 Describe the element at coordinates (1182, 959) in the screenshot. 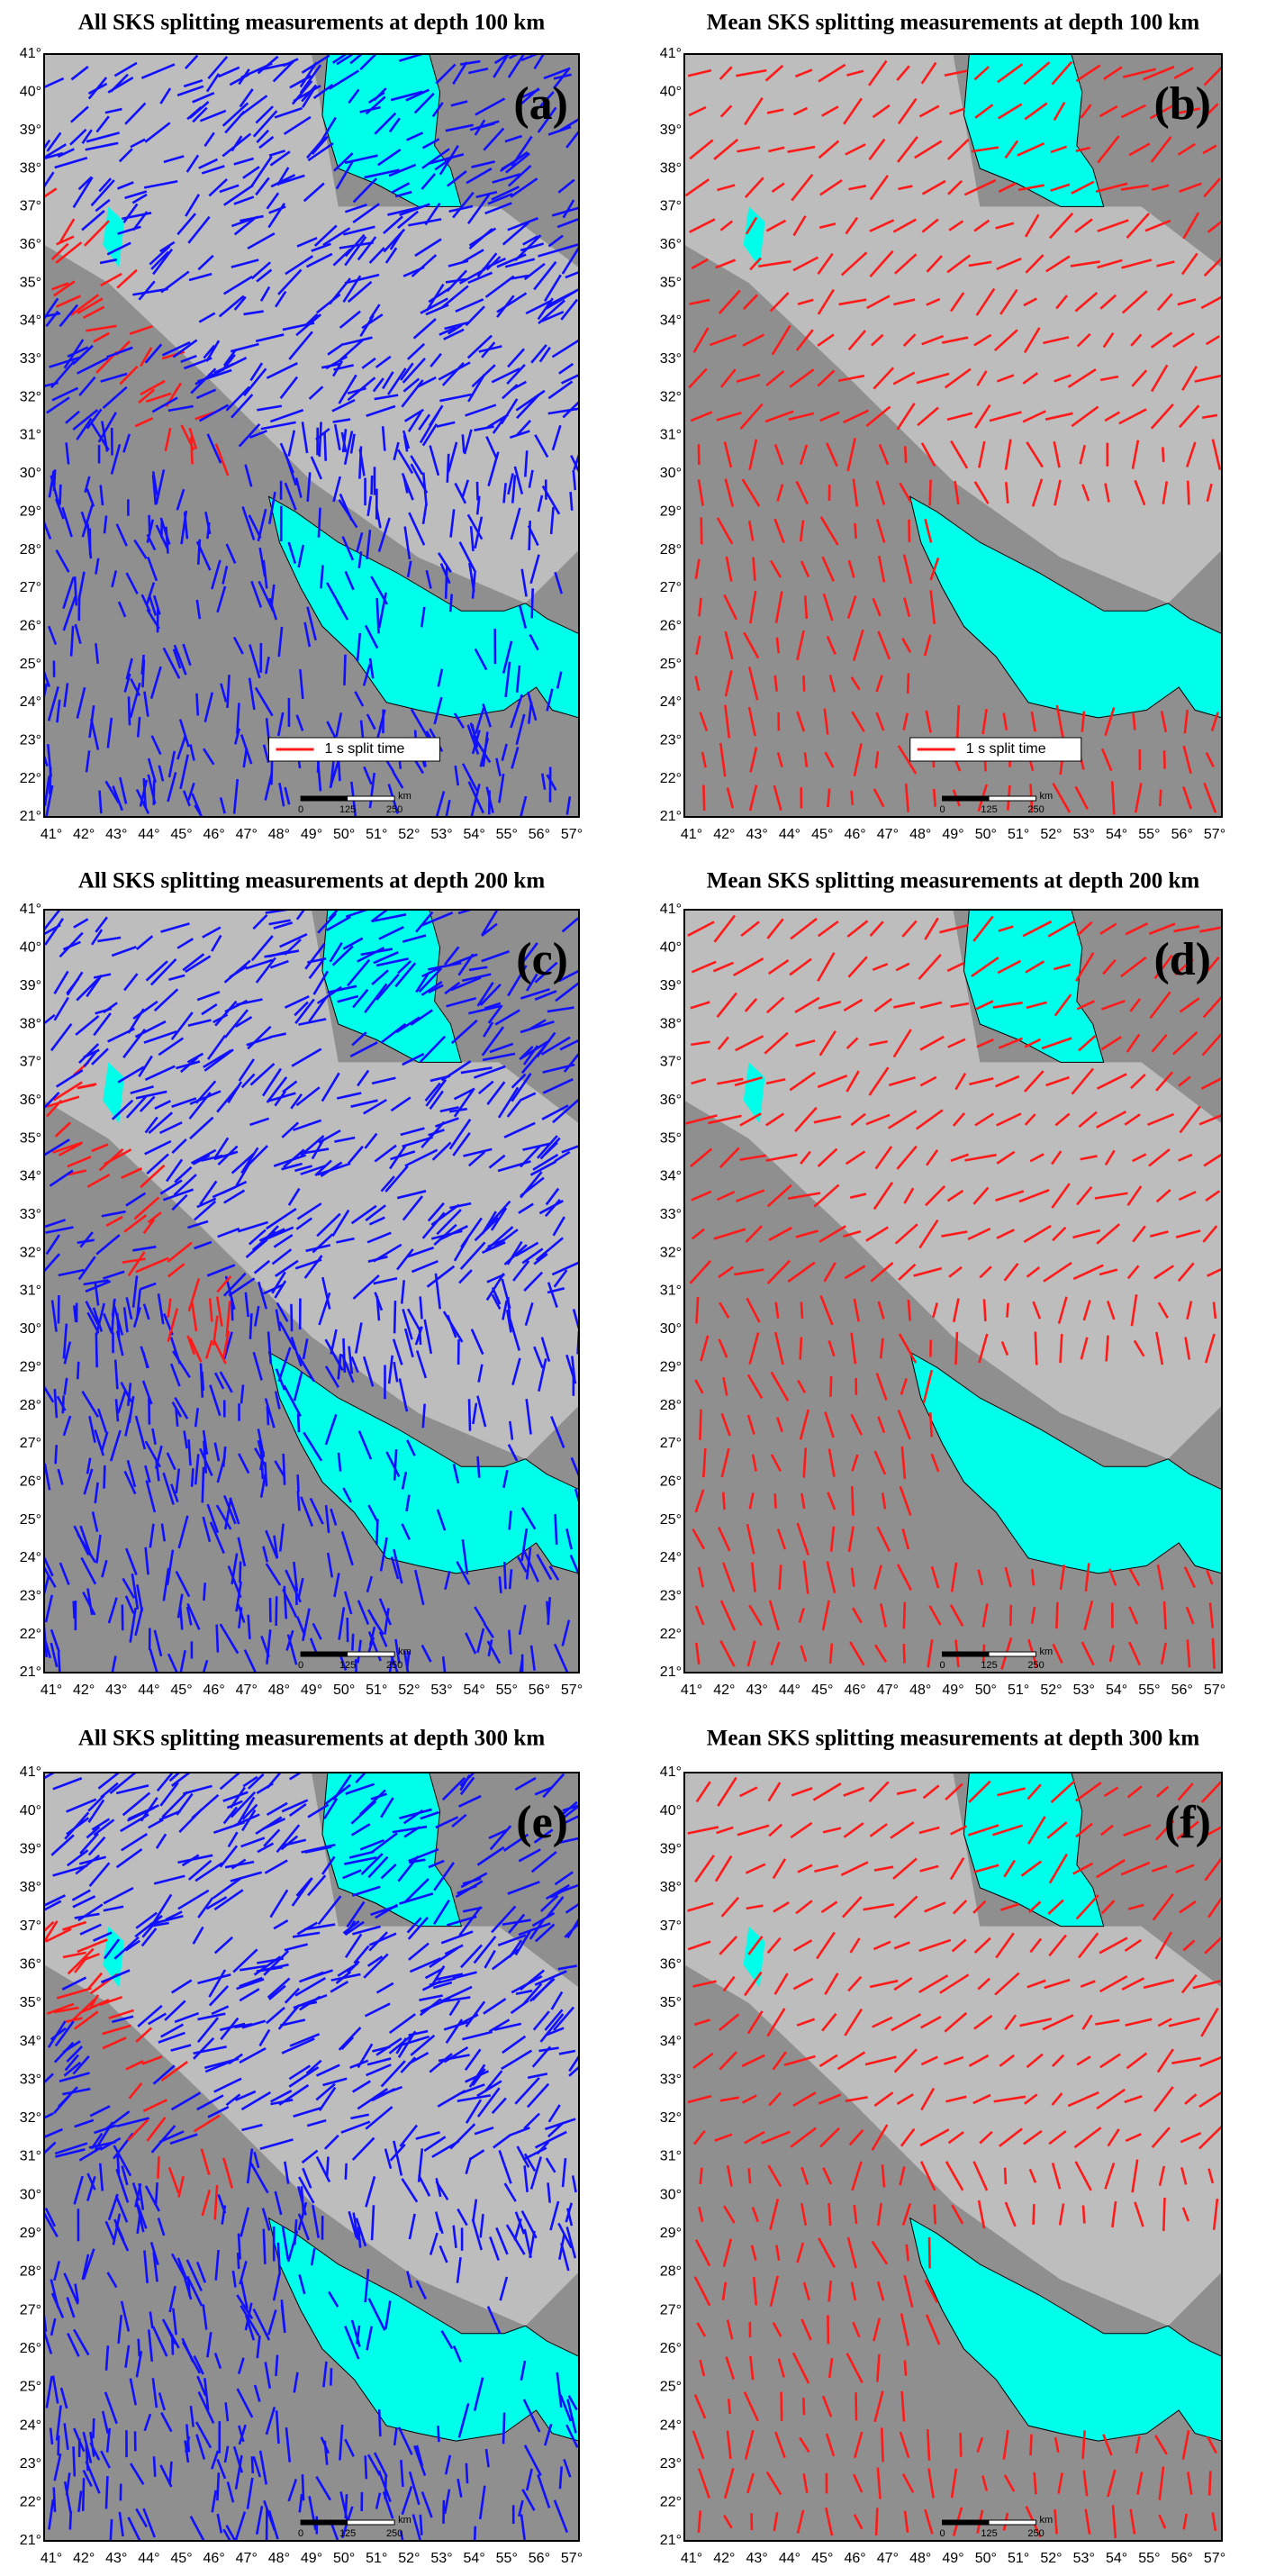

I see `panel-label: (d)` at that location.